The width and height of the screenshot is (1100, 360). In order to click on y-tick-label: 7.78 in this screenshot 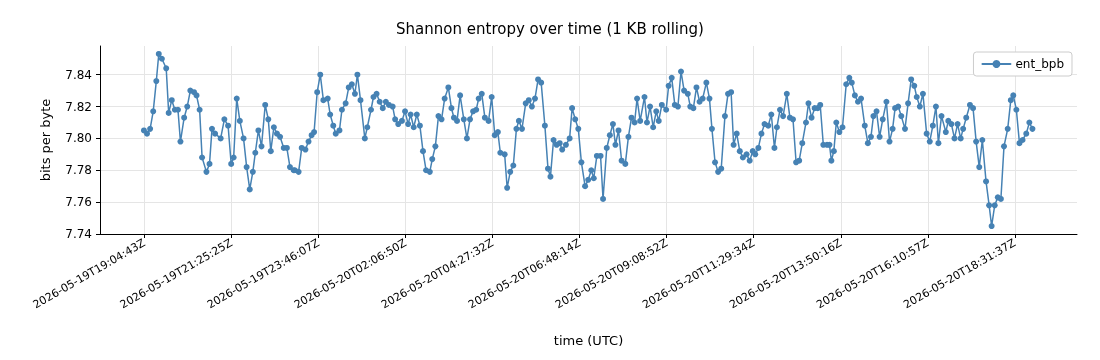, I will do `click(78, 170)`.